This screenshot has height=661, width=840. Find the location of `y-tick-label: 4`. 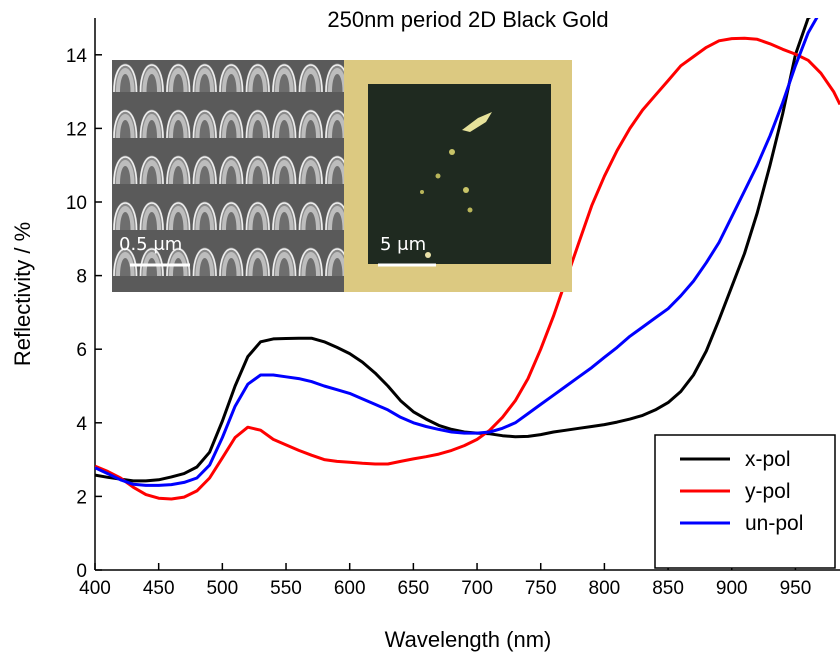

y-tick-label: 4 is located at coordinates (81, 424).